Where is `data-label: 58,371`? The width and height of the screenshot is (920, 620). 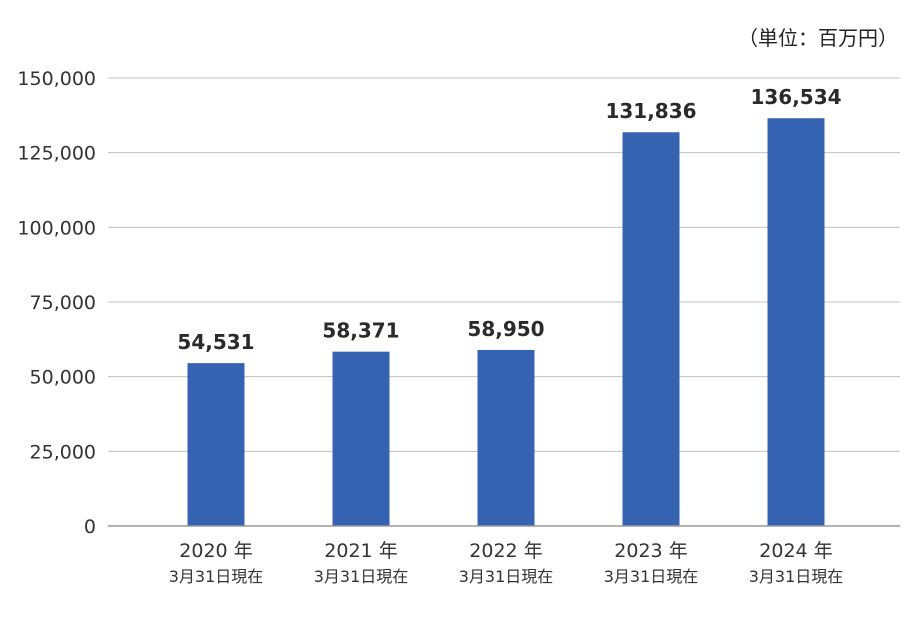
data-label: 58,371 is located at coordinates (360, 331).